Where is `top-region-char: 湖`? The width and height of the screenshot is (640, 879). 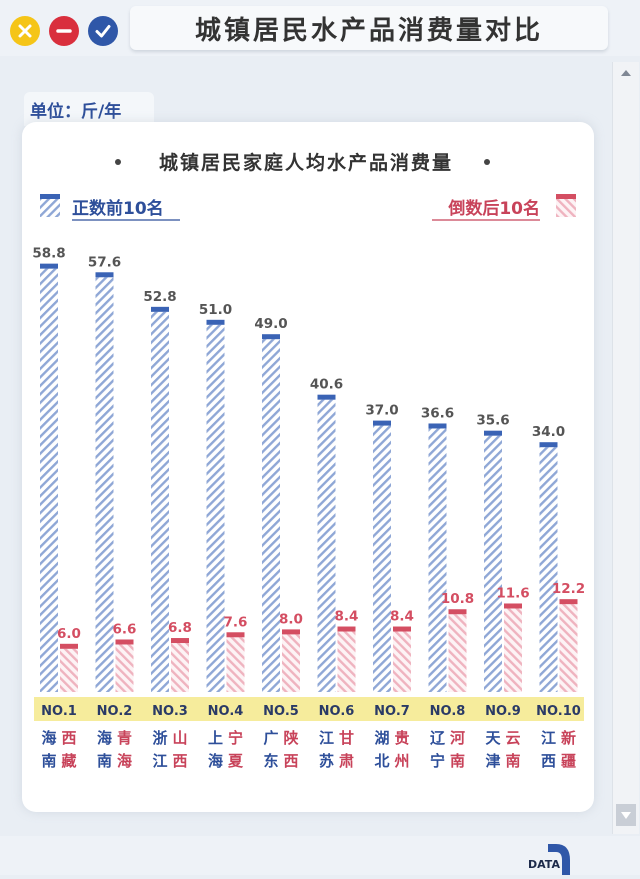 top-region-char: 湖 is located at coordinates (381, 738).